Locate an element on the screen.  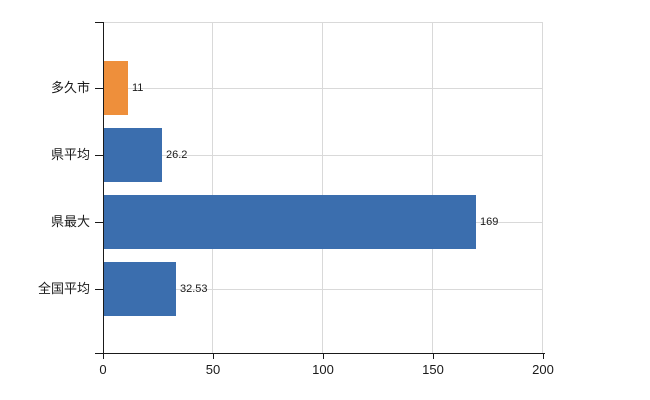
x-tick-label-200: 200 is located at coordinates (543, 369).